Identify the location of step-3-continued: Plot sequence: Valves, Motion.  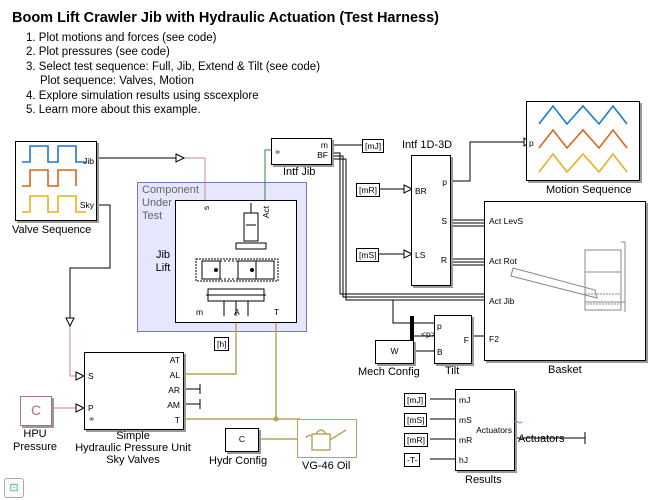
(117, 81).